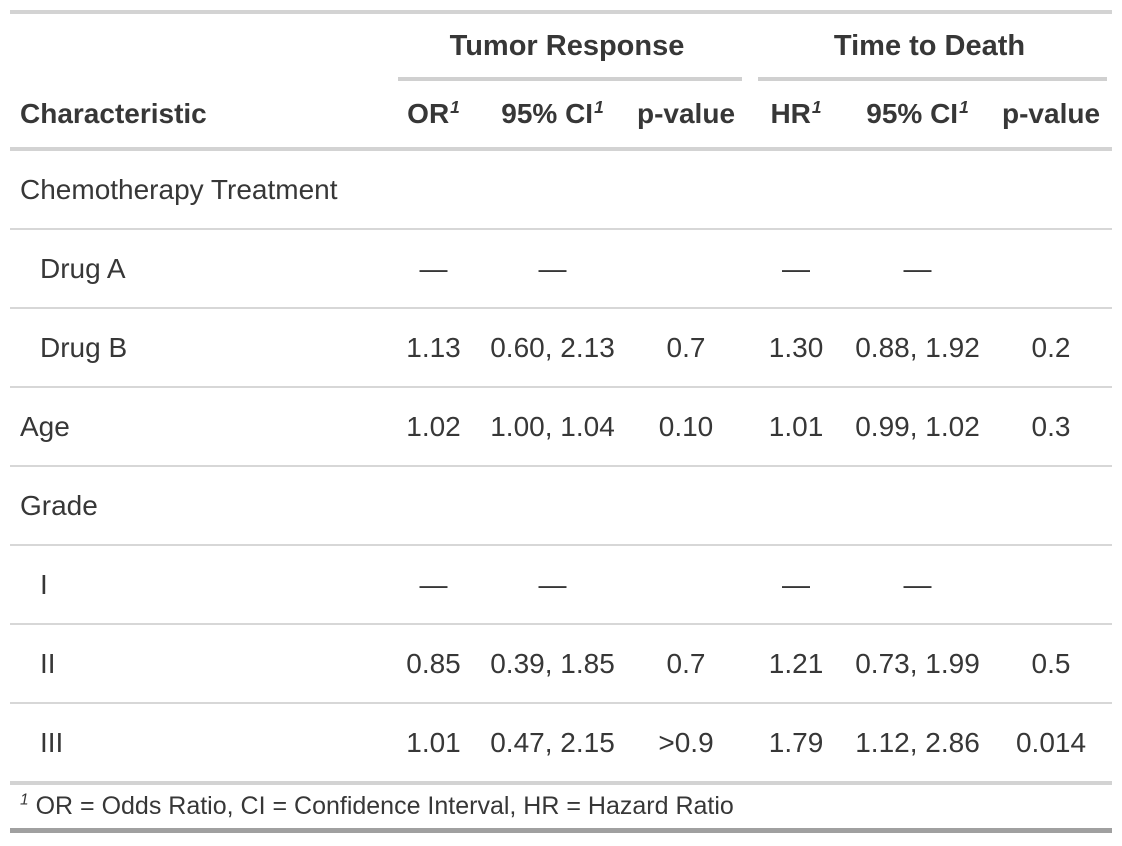 The width and height of the screenshot is (1122, 846). What do you see at coordinates (433, 348) in the screenshot?
I see `or-value: 1.13` at bounding box center [433, 348].